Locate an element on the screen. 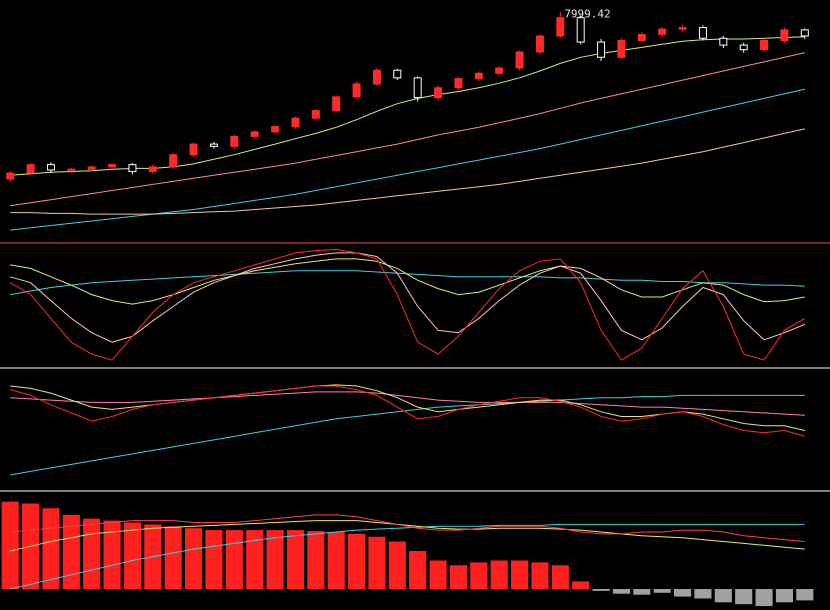 The width and height of the screenshot is (830, 610). high-label: 7999.42 is located at coordinates (587, 14).